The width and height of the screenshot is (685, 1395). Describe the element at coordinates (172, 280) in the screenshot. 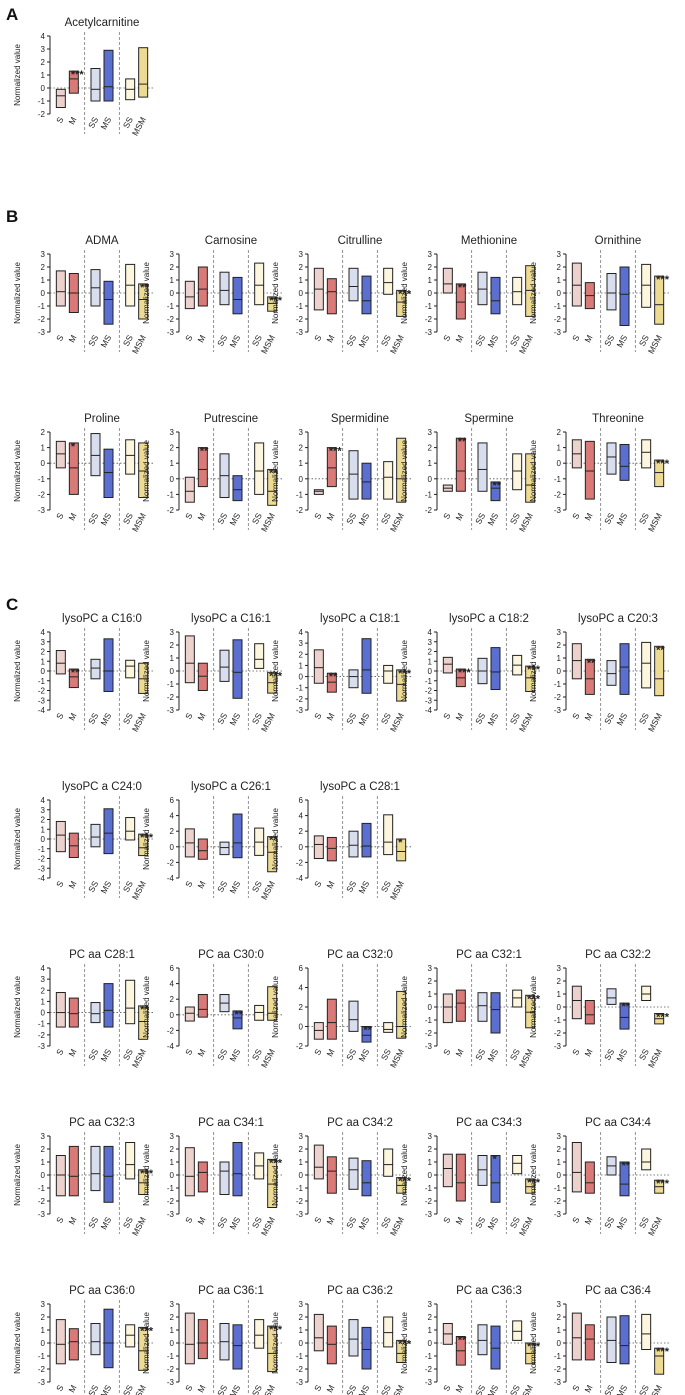

I see `y-tick-label: 1` at that location.